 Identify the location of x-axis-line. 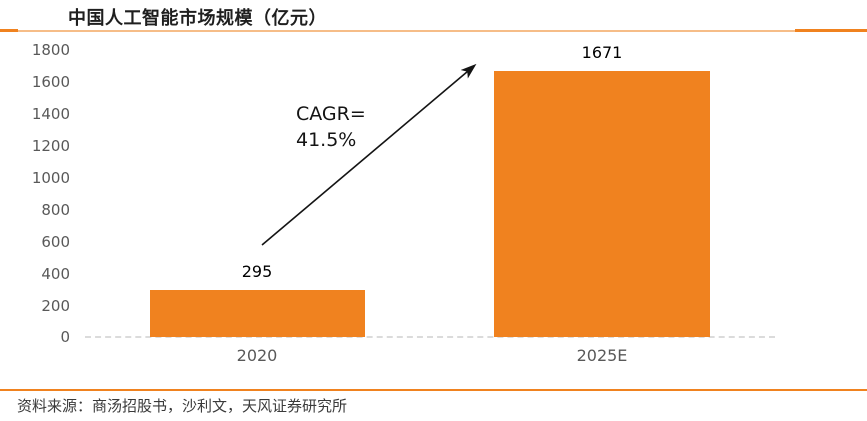
(430, 337).